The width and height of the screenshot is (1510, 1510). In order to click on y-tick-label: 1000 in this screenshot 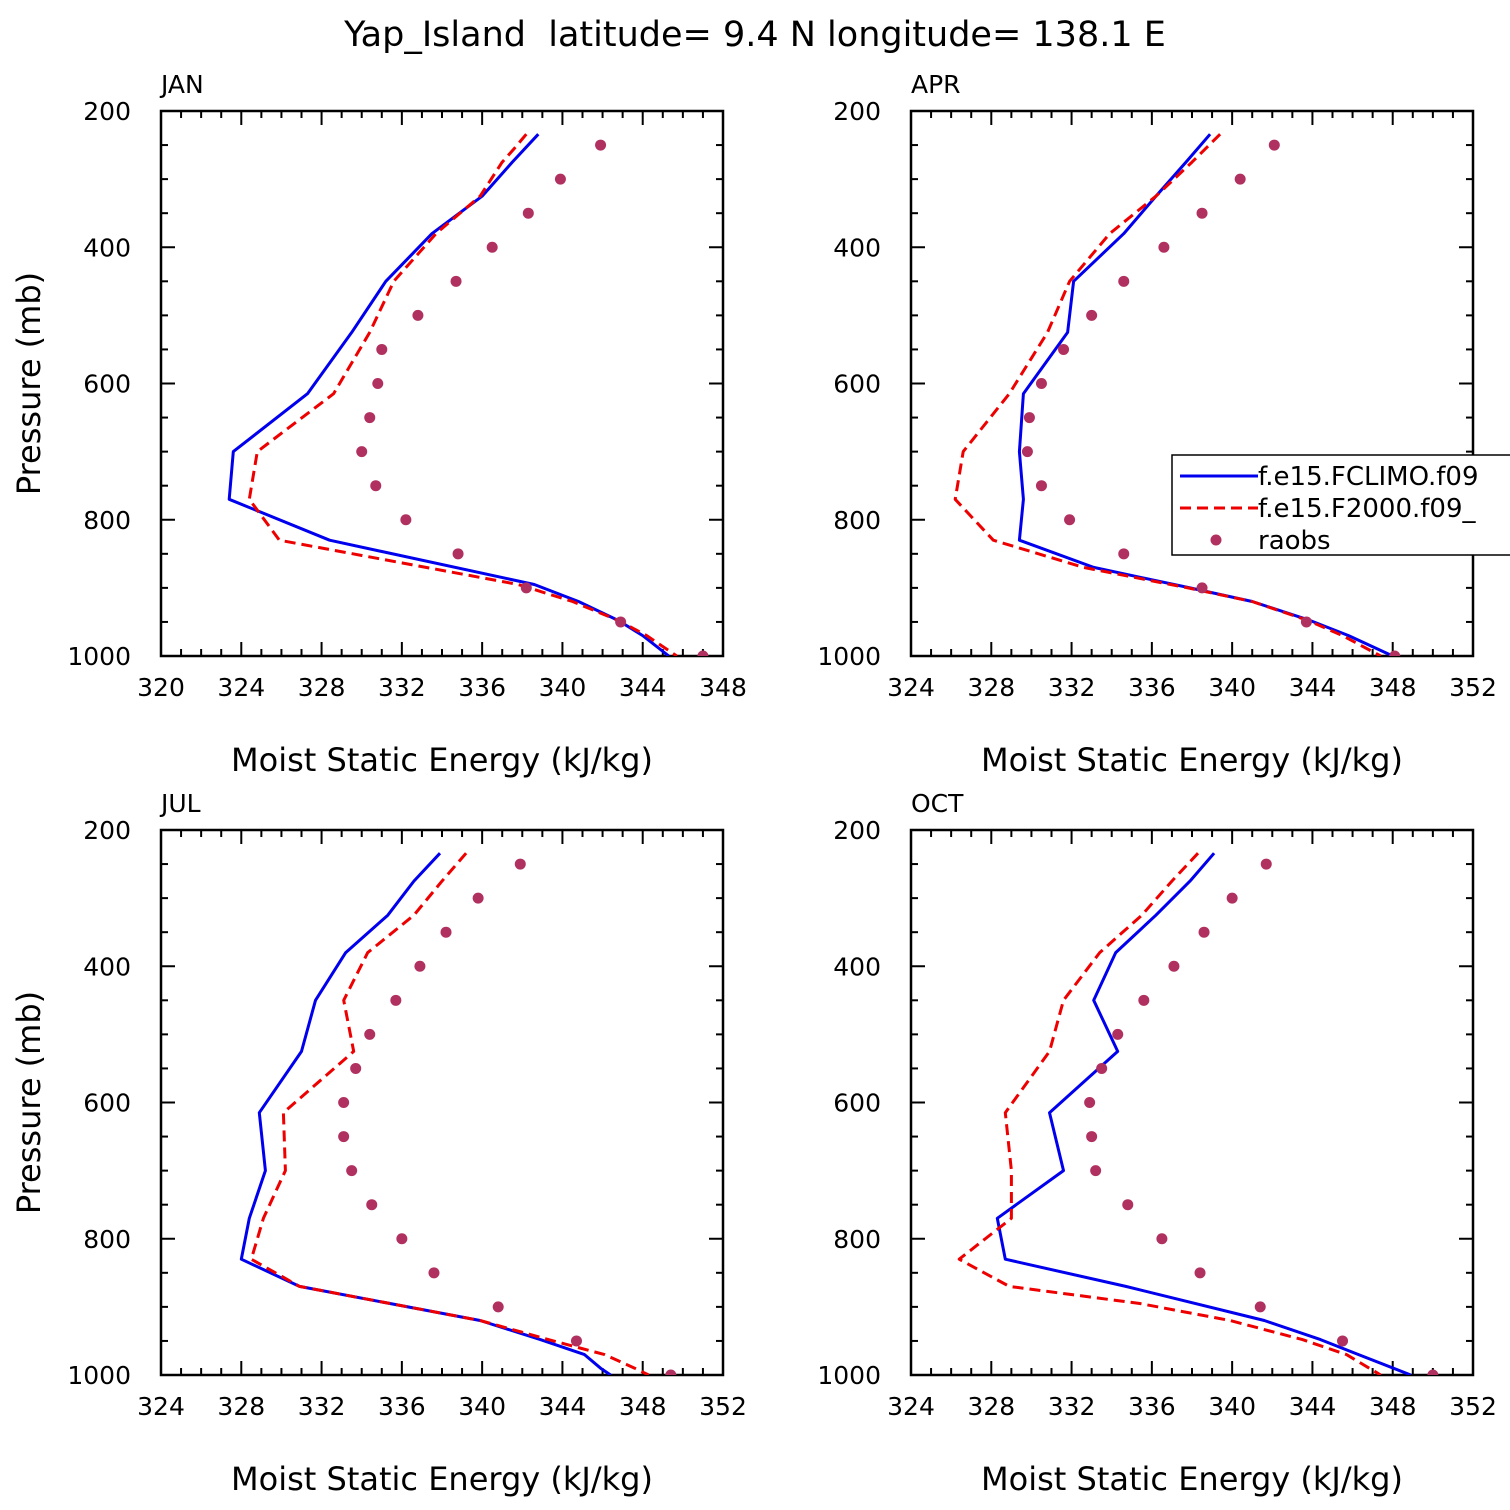, I will do `click(849, 656)`.